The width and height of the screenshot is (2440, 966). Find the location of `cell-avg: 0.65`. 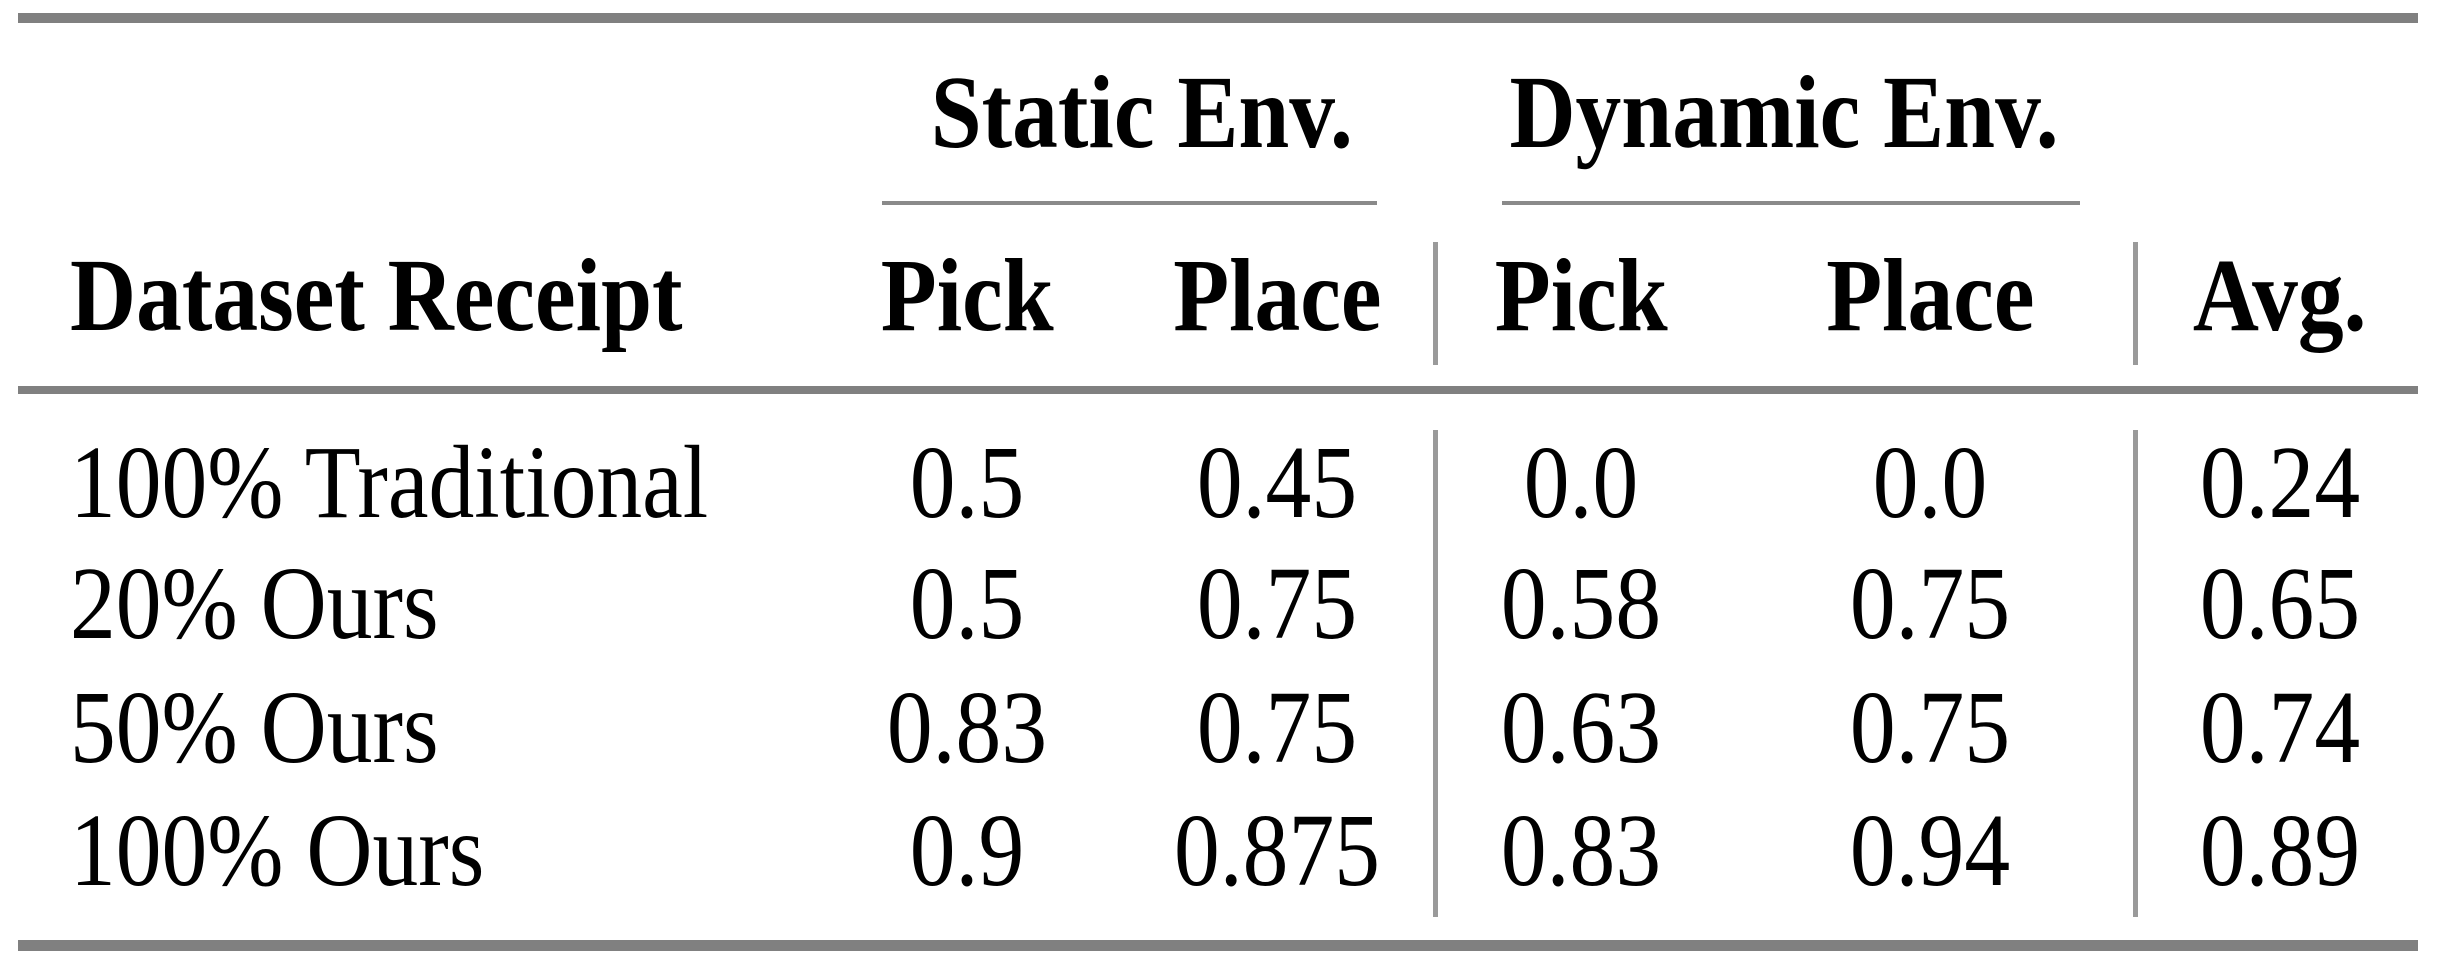

cell-avg: 0.65 is located at coordinates (2280, 603).